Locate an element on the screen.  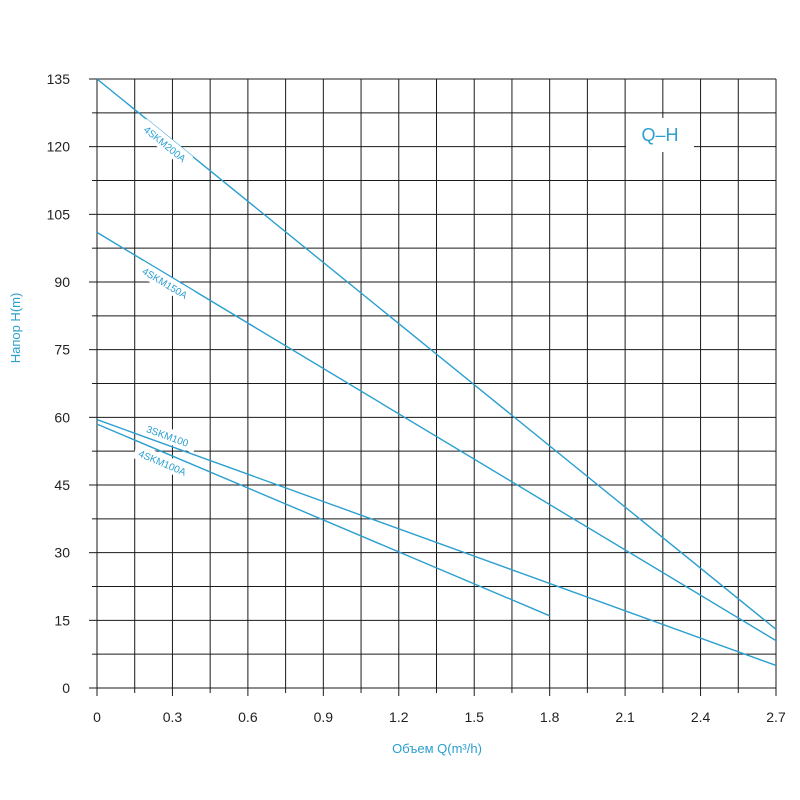
series-label-4skm150a: 4SKM150A is located at coordinates (165, 282).